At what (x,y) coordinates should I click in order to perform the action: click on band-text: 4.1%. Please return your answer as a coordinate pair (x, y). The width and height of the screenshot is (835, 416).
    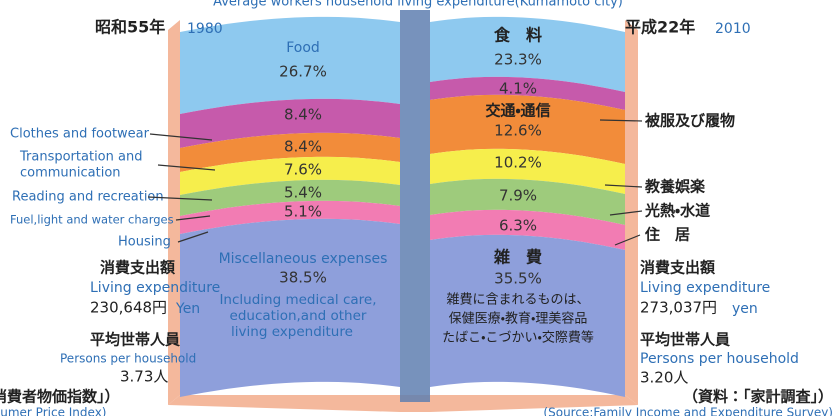
    Looking at the image, I should click on (518, 89).